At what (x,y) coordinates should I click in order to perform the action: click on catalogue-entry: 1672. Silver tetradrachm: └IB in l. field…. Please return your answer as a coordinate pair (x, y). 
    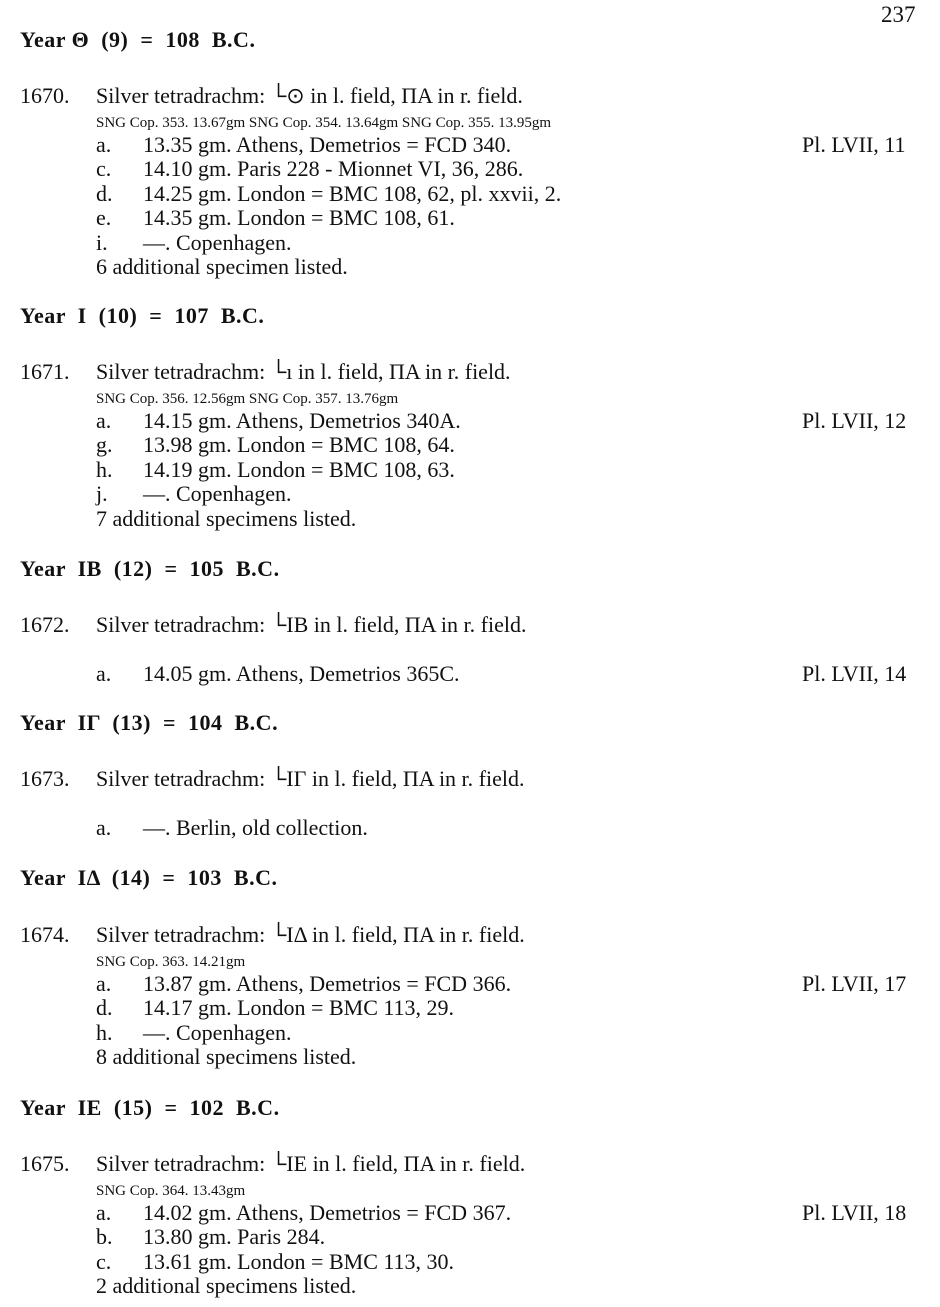
    Looking at the image, I should click on (470, 649).